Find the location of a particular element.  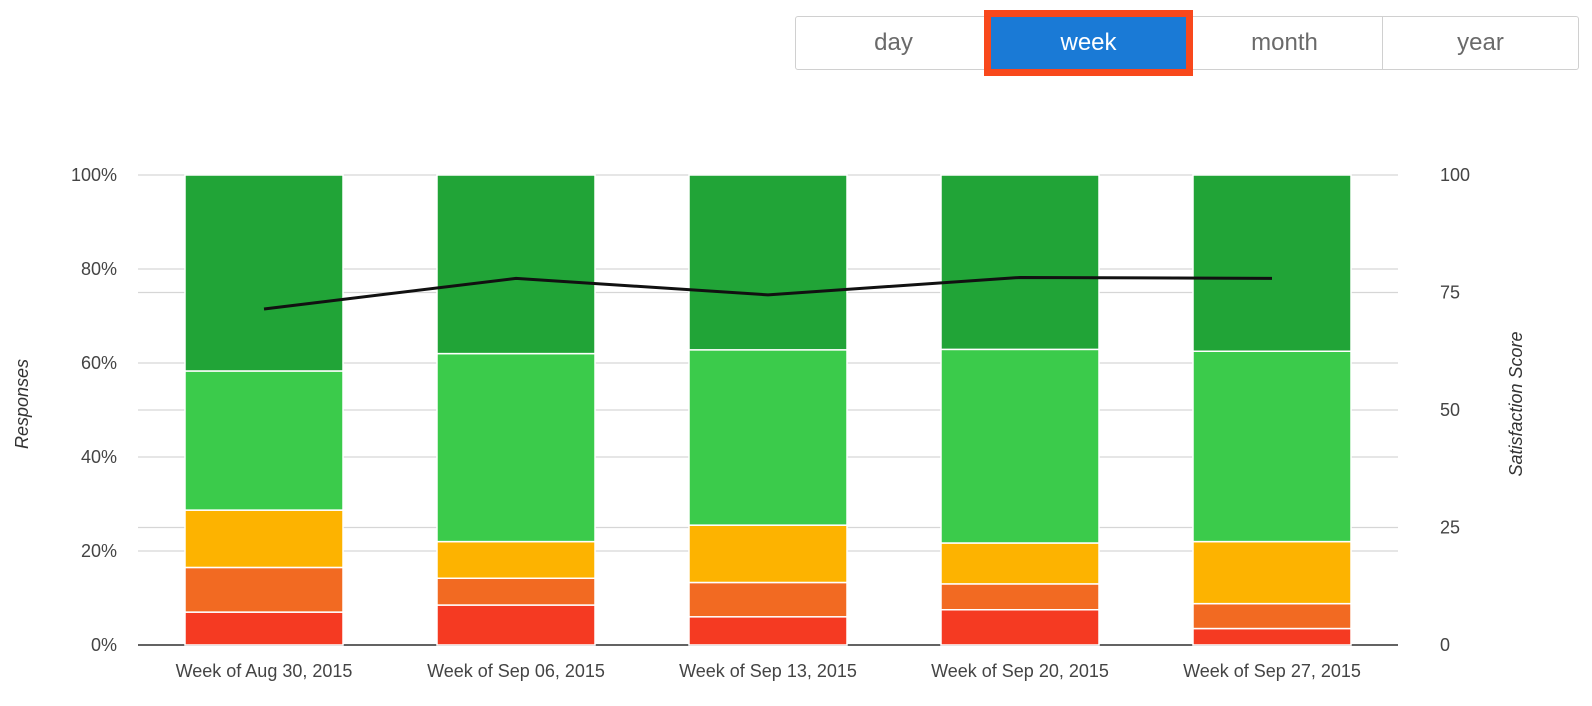

left-tick-label: 0% is located at coordinates (104, 645).